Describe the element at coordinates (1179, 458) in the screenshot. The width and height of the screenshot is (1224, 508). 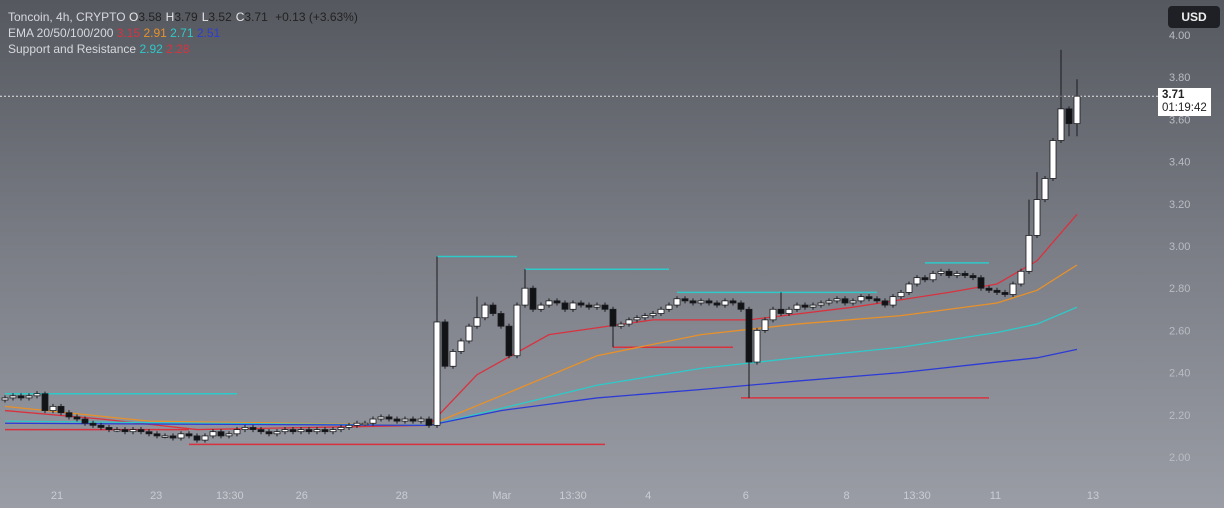
I see `y-tick-label: 2.00` at that location.